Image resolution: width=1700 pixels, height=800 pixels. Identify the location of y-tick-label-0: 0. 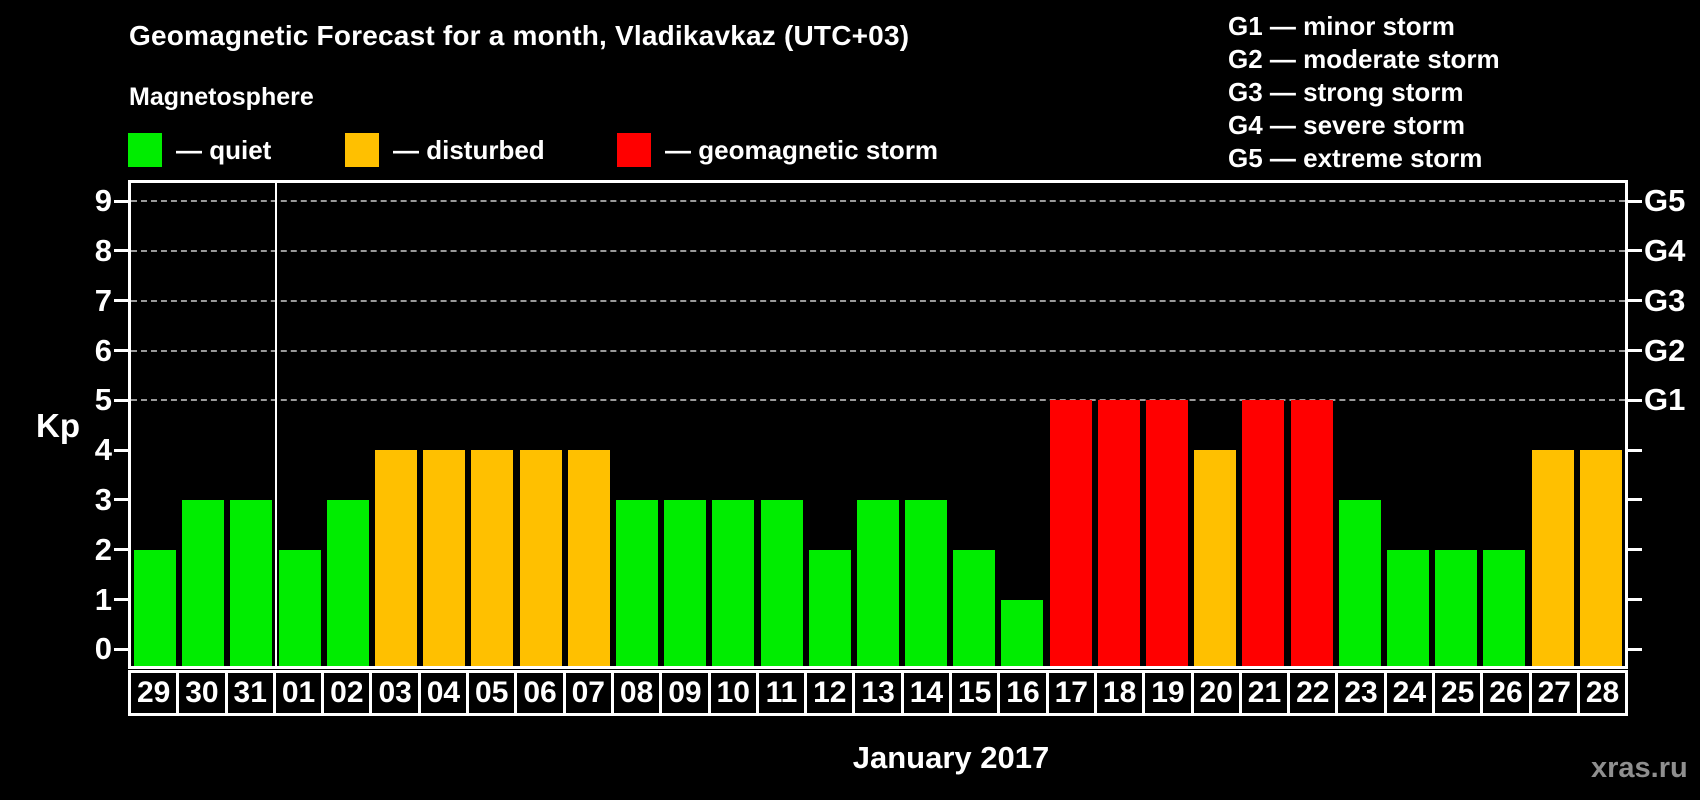
(103, 649).